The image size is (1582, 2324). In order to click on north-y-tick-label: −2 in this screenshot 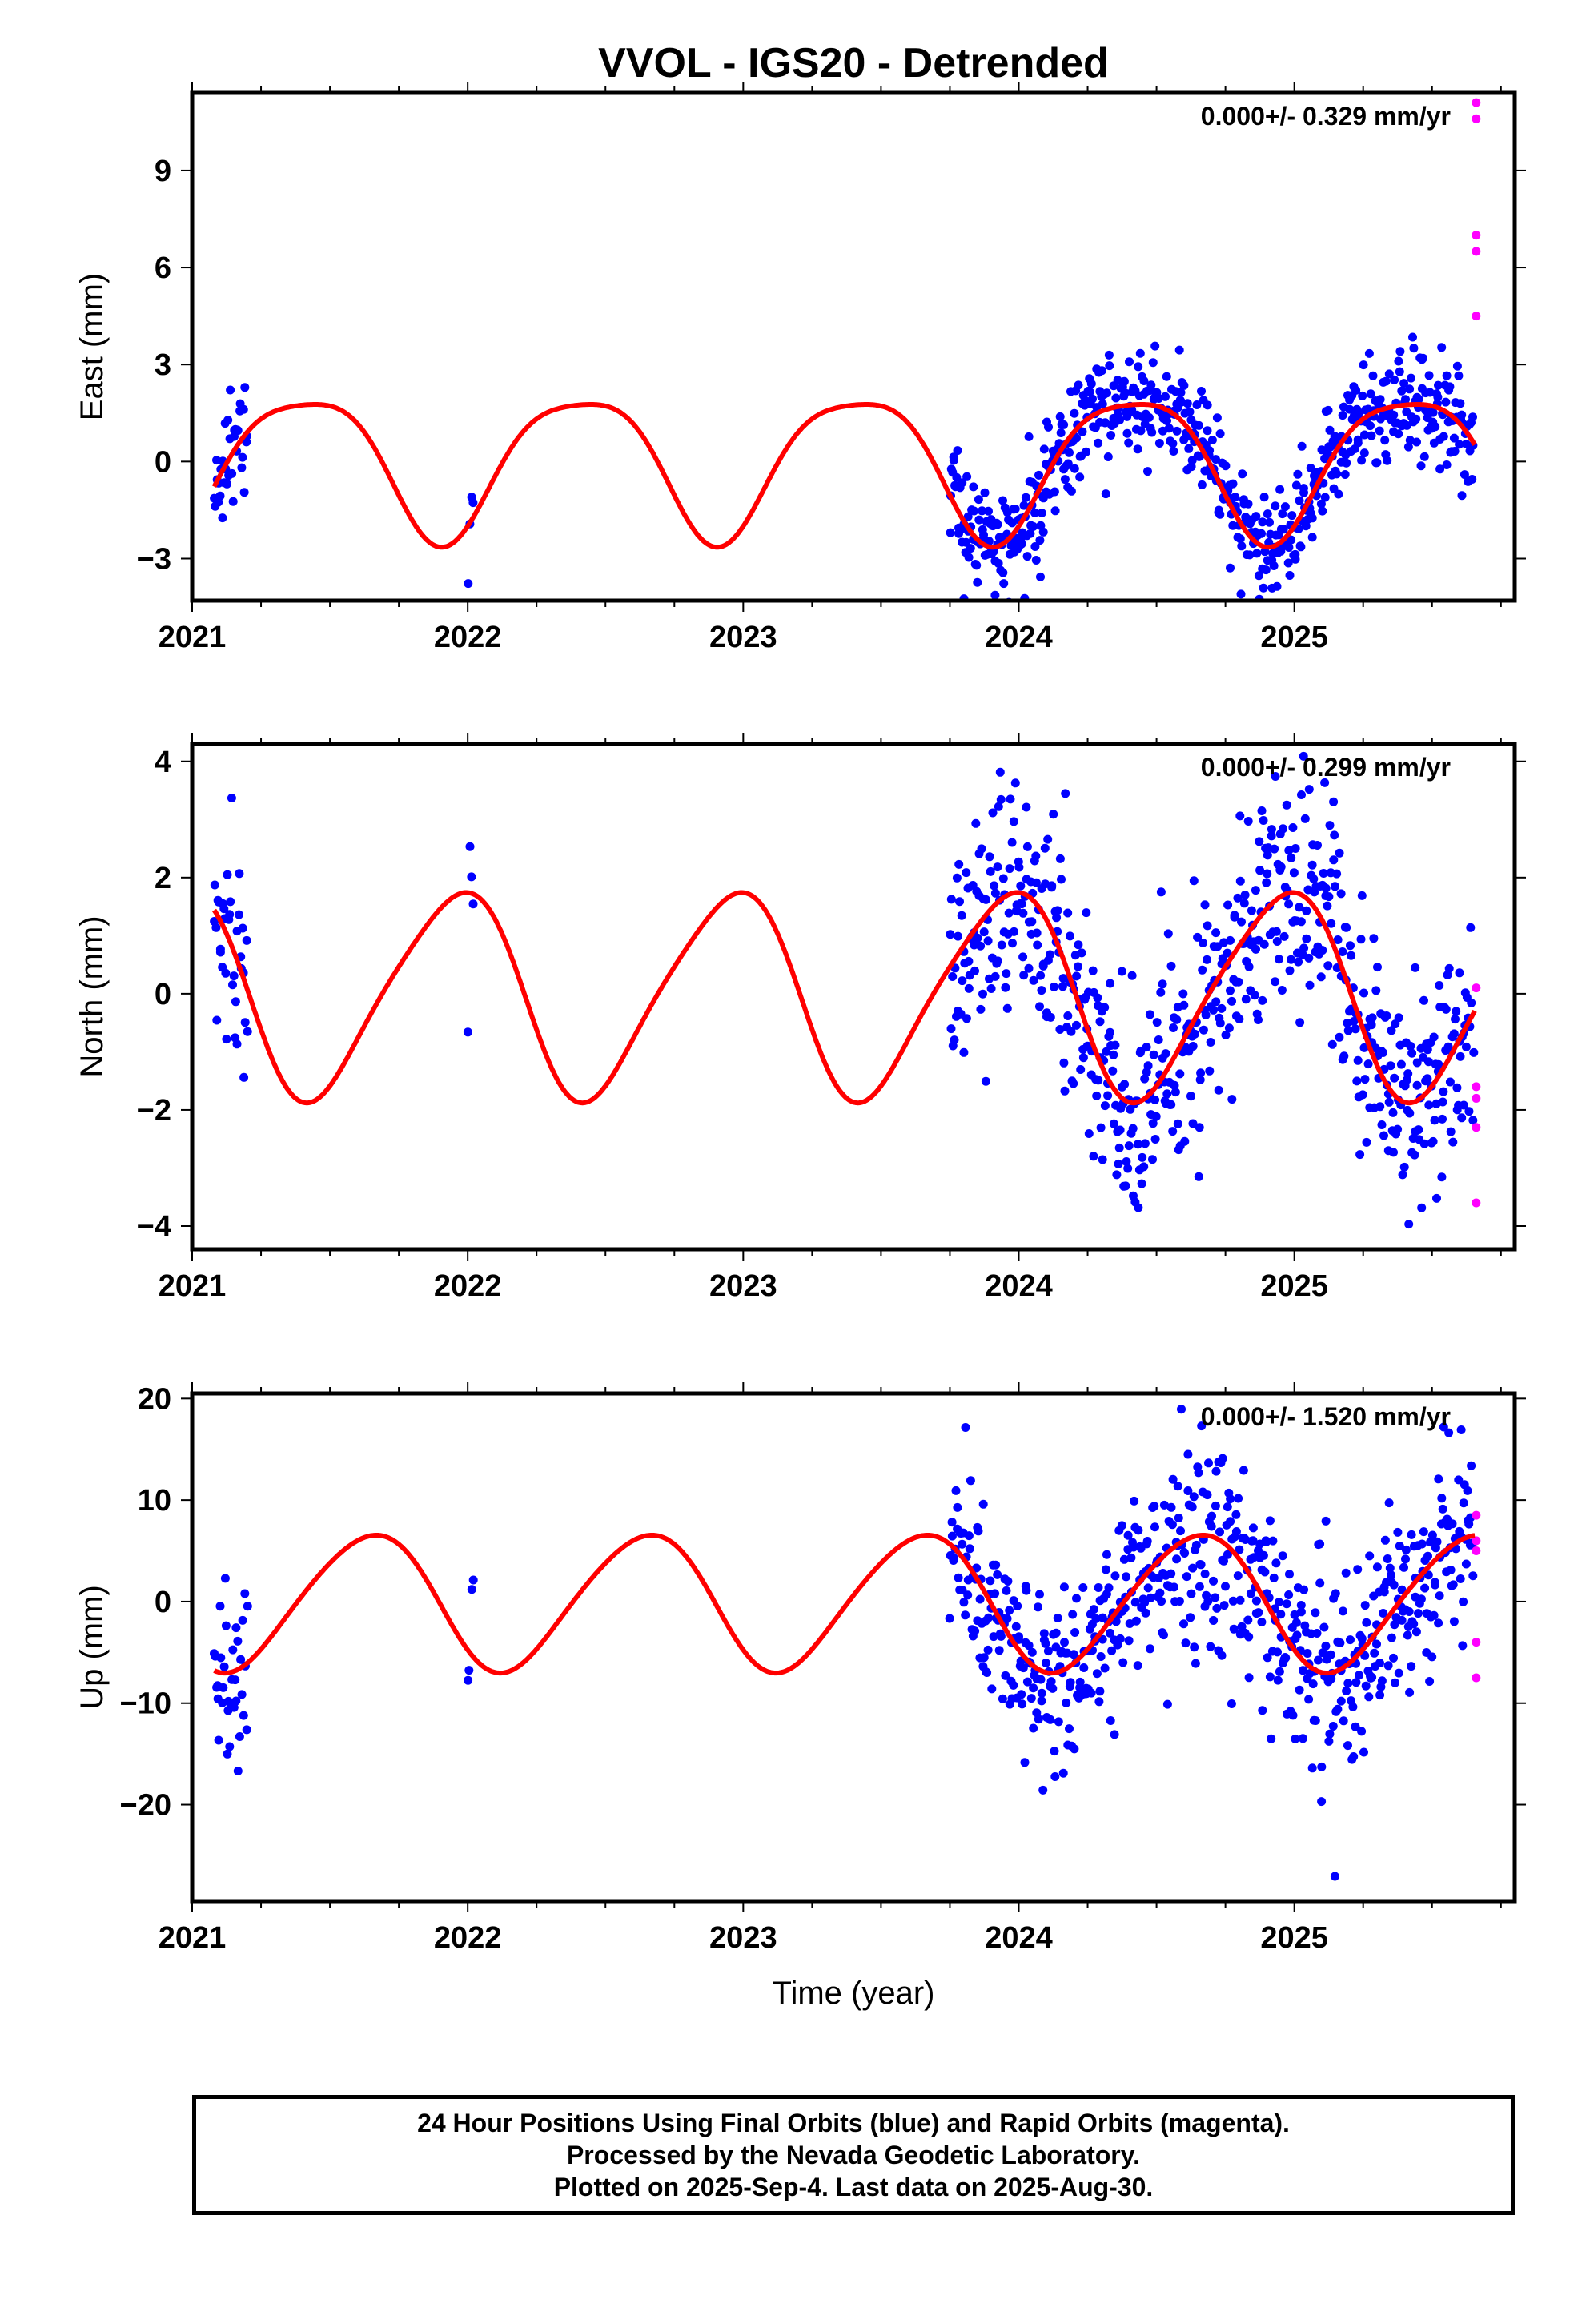, I will do `click(154, 1111)`.